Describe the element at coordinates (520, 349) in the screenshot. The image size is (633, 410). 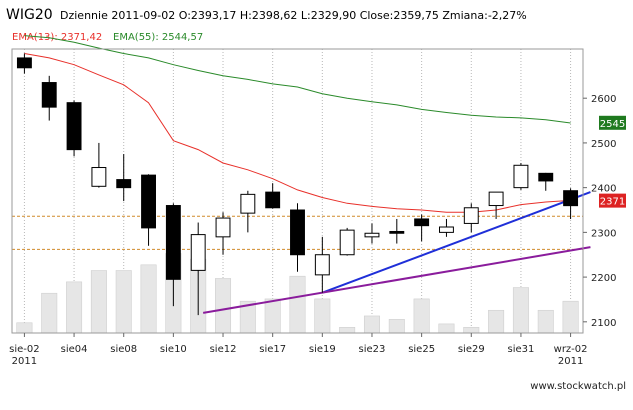
I see `x-tick-label: sie31` at that location.